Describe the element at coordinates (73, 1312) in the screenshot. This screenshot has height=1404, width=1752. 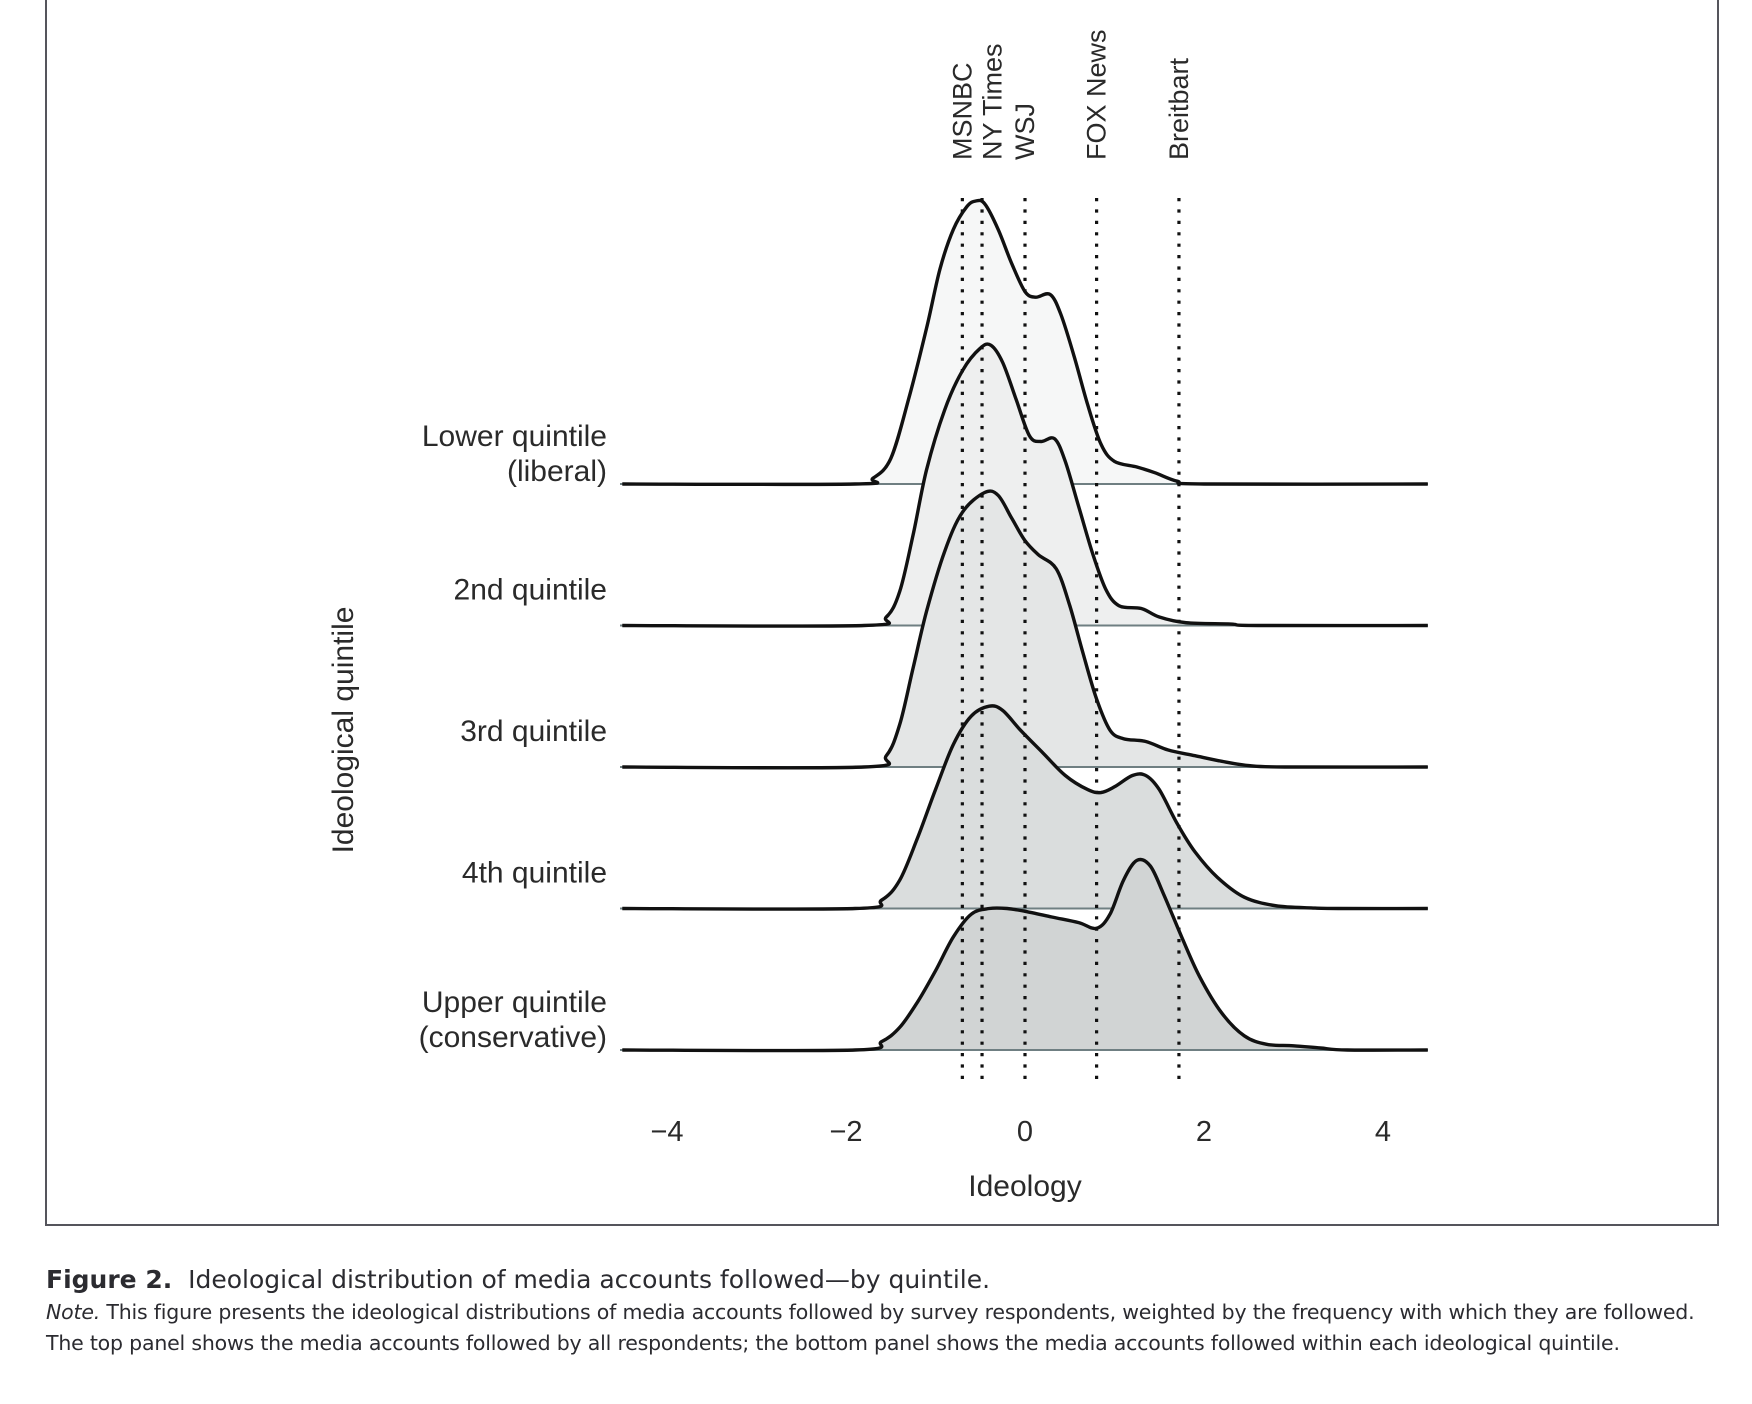
I see `note-label: Note.` at that location.